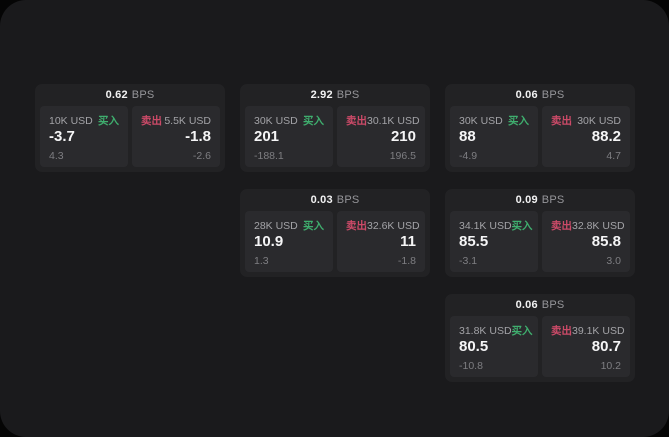  I want to click on bps-header: 0.62 BPS, so click(130, 95).